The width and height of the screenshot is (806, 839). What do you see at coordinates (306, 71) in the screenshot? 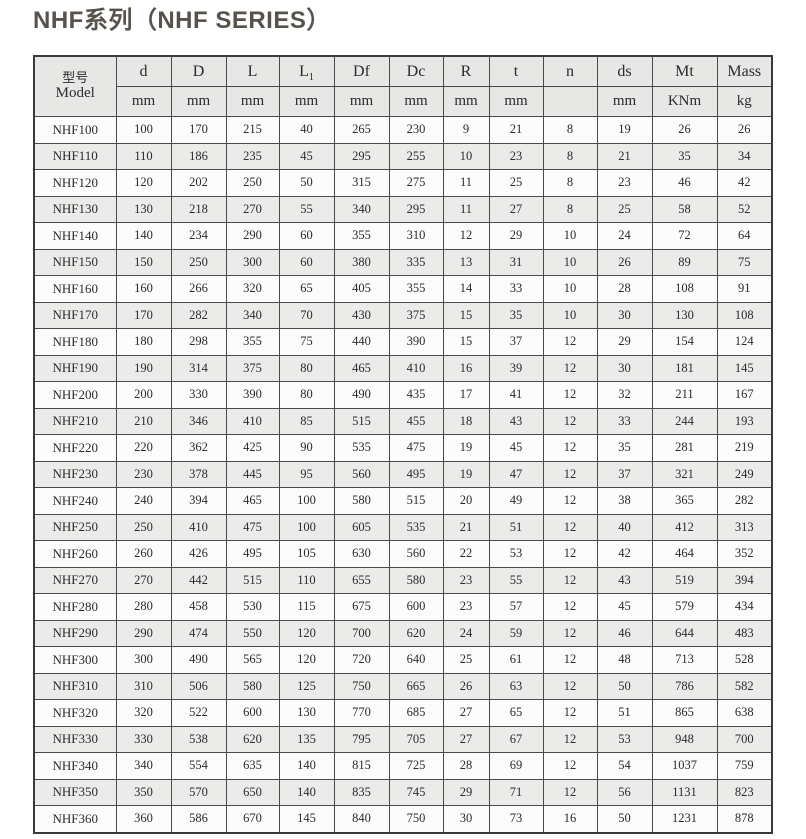
I see `col-header-L1: L1` at bounding box center [306, 71].